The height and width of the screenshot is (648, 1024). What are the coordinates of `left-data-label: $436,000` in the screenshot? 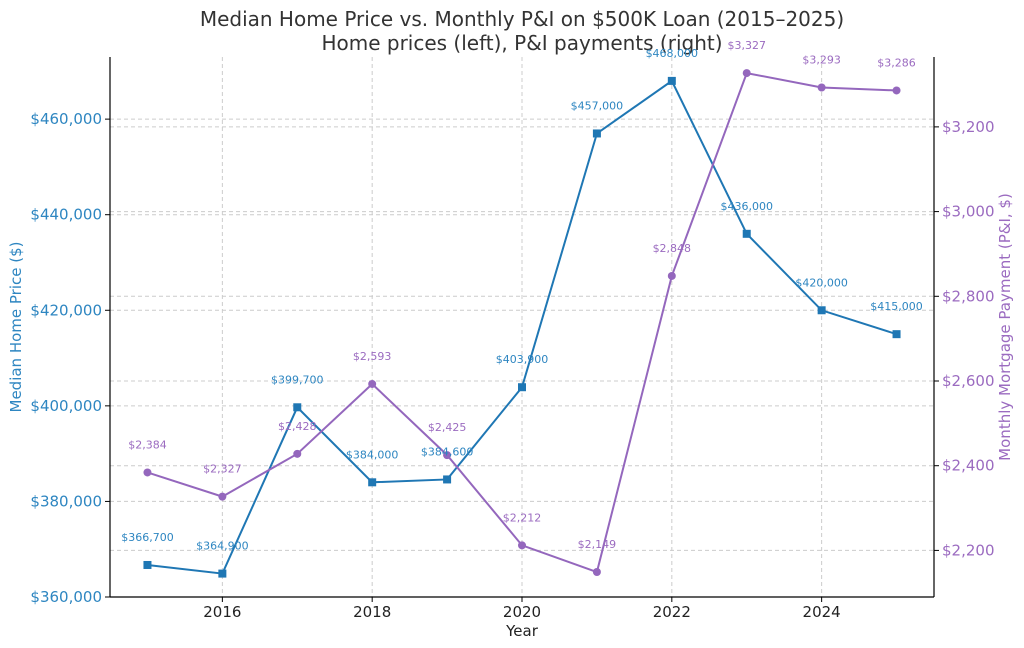 It's located at (746, 206).